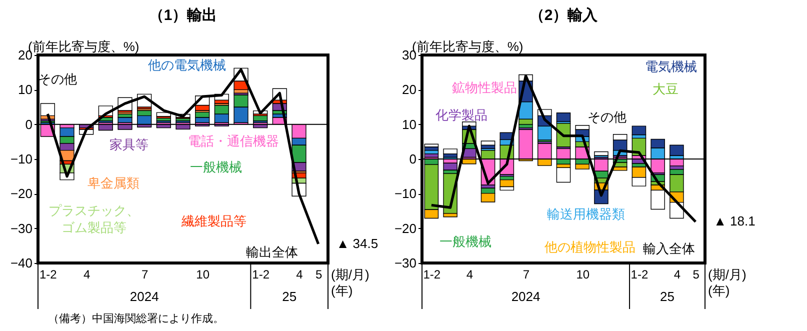  I want to click on series-label: 電話・通信機器, so click(233, 141).